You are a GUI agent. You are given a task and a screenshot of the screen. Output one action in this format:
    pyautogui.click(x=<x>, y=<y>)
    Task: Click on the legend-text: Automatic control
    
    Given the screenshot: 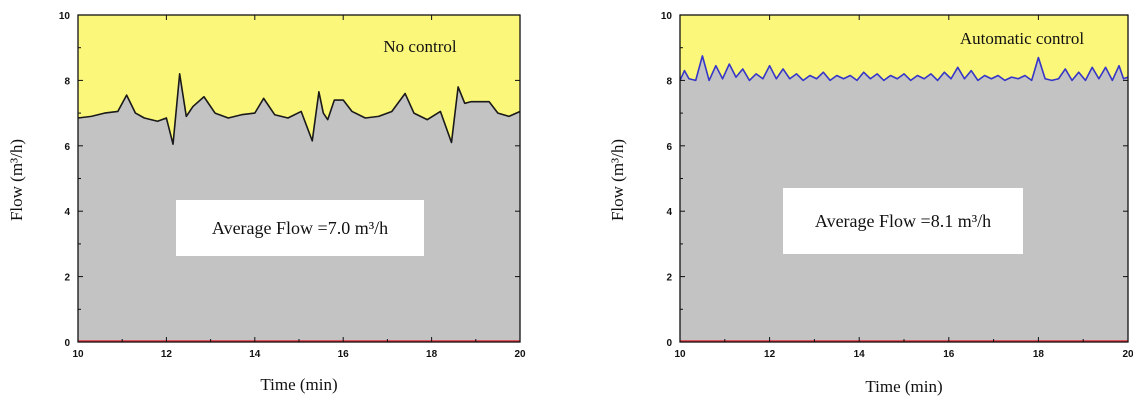 What is the action you would take?
    pyautogui.click(x=1022, y=38)
    